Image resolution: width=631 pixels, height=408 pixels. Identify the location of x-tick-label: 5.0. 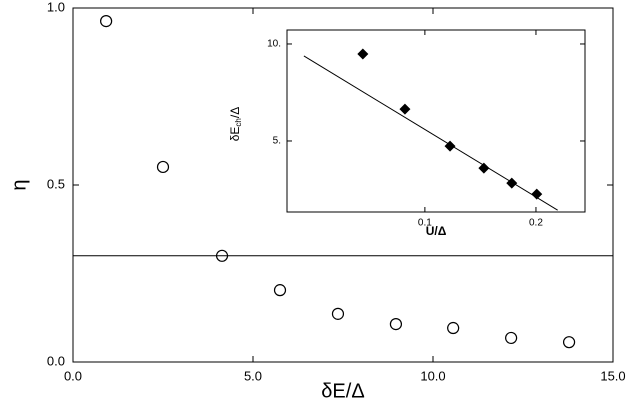
(253, 375).